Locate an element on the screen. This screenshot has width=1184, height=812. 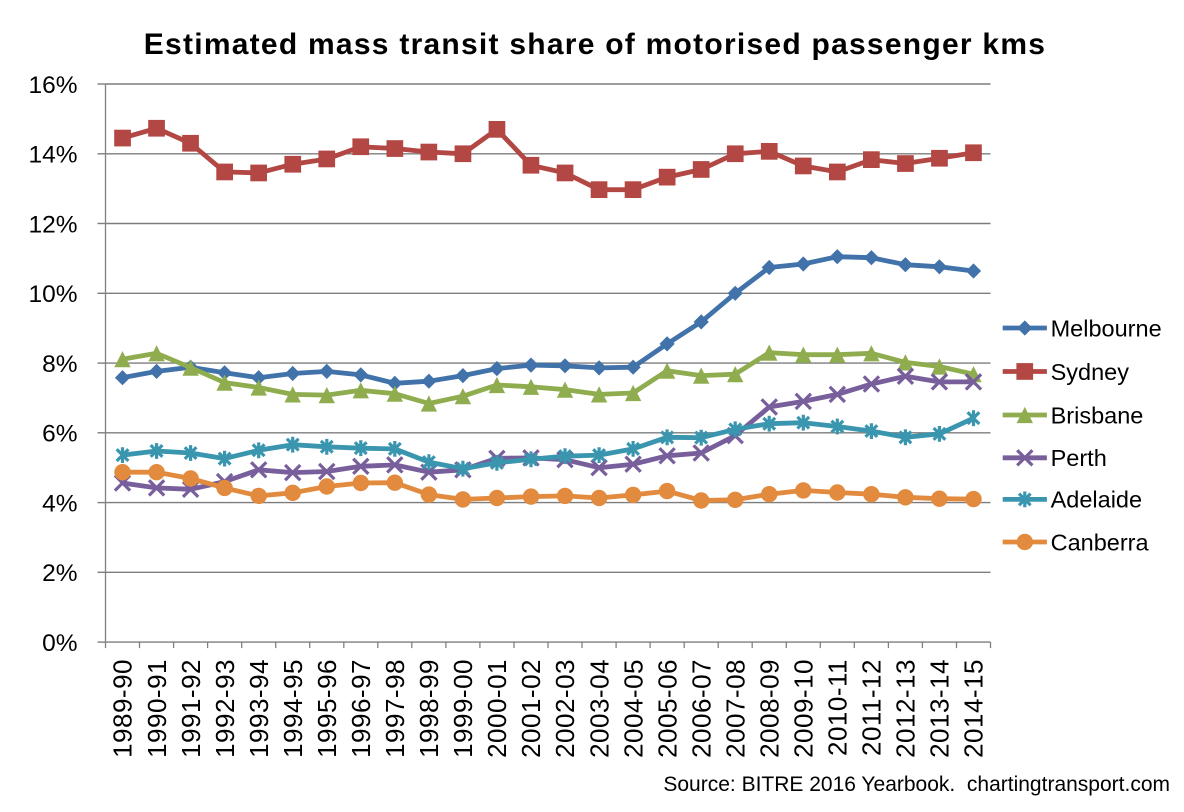
svg-text: 2002-03 is located at coordinates (565, 708).